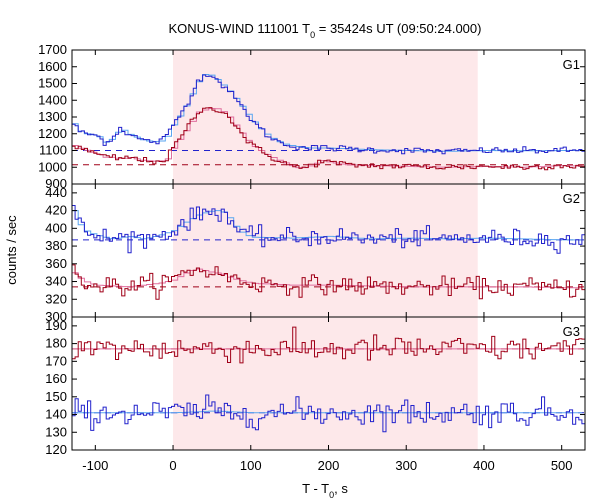 The height and width of the screenshot is (500, 600). What do you see at coordinates (56, 378) in the screenshot?
I see `y-tick-label: 160` at bounding box center [56, 378].